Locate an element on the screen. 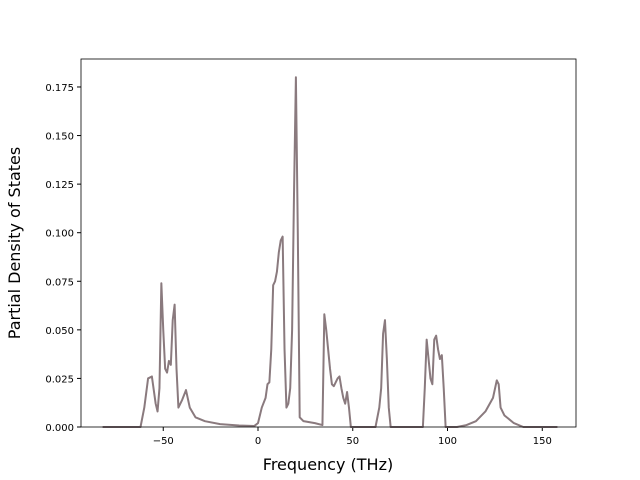 The width and height of the screenshot is (640, 480). x-axis-label: Frequency (THz) is located at coordinates (328, 464).